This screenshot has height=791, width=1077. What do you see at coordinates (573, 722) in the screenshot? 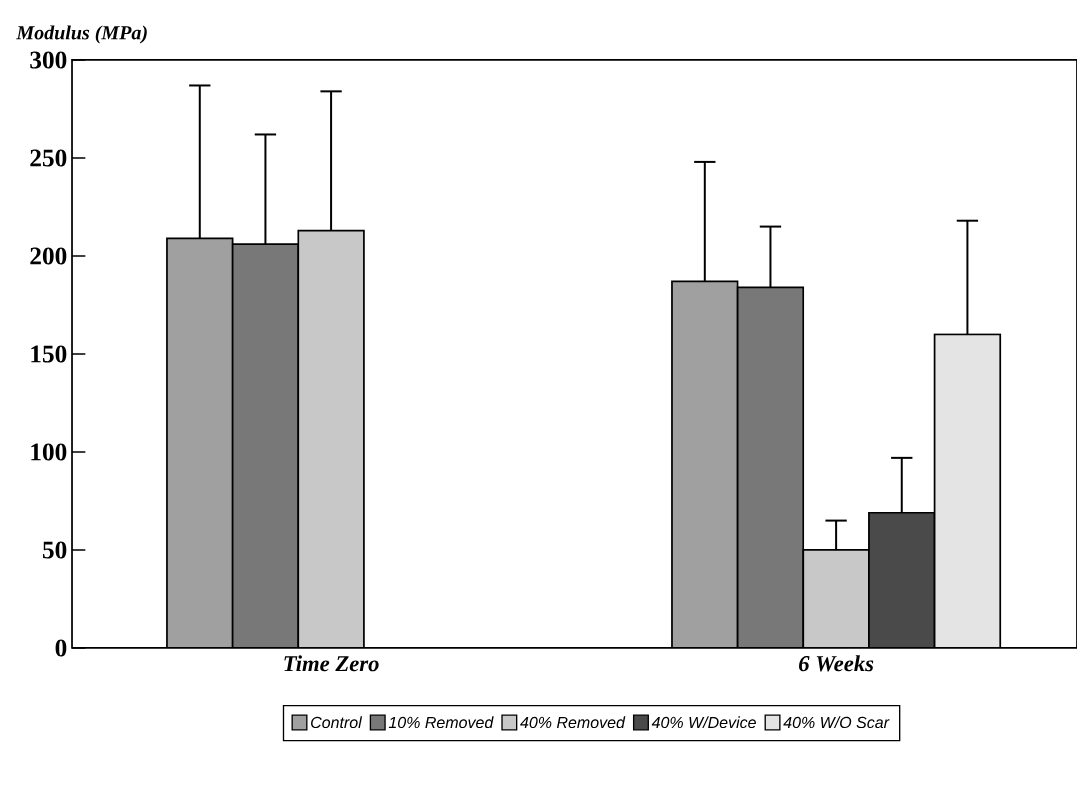
I see `legend-label: 40% Removed` at bounding box center [573, 722].